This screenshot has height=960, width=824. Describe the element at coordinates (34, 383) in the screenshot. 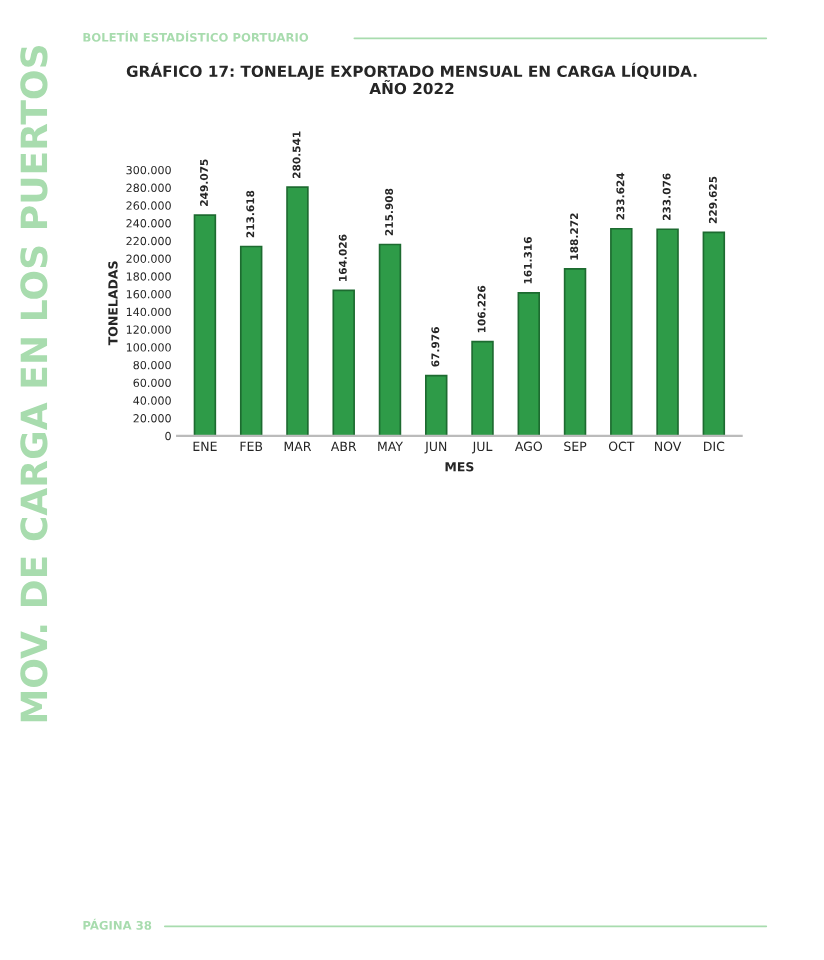

I see `text: MOV. DE CARGA EN LOS PUERTOS` at that location.